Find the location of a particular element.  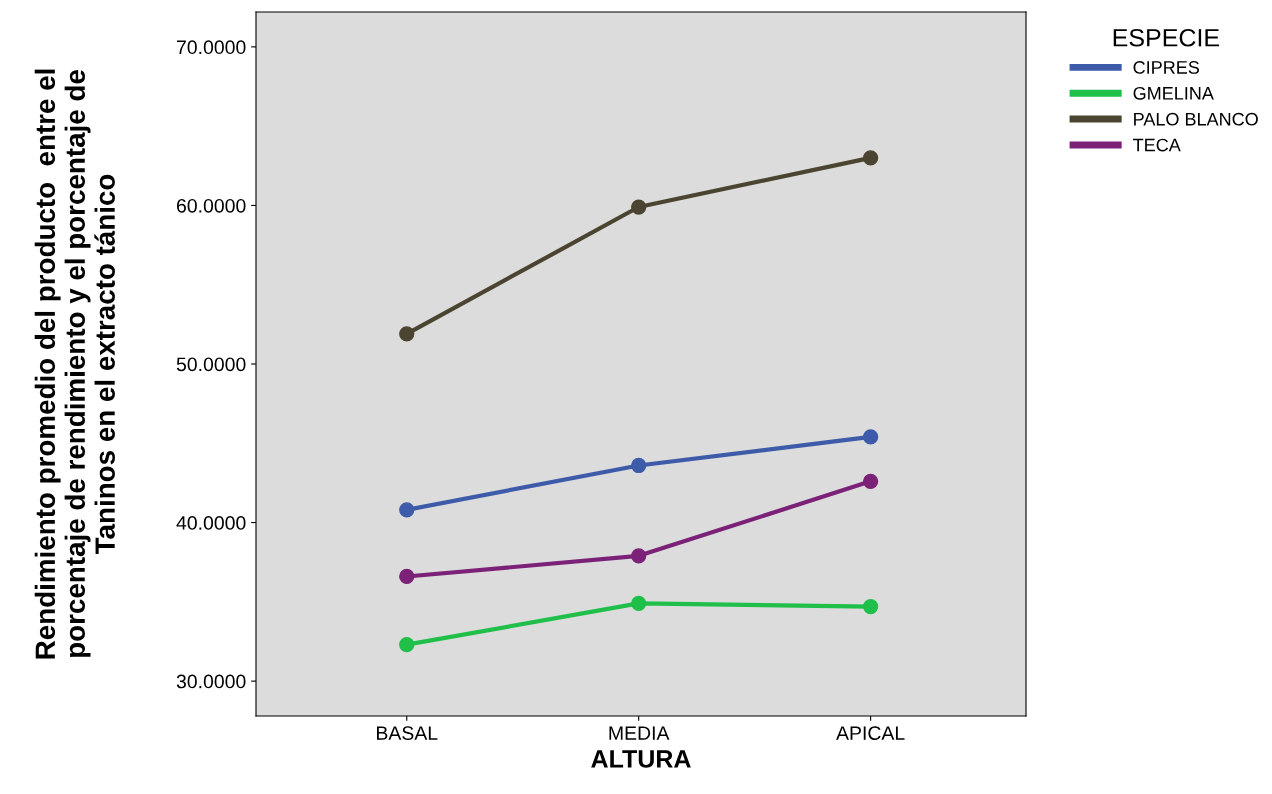

legend-label: CIPRES is located at coordinates (1166, 67).